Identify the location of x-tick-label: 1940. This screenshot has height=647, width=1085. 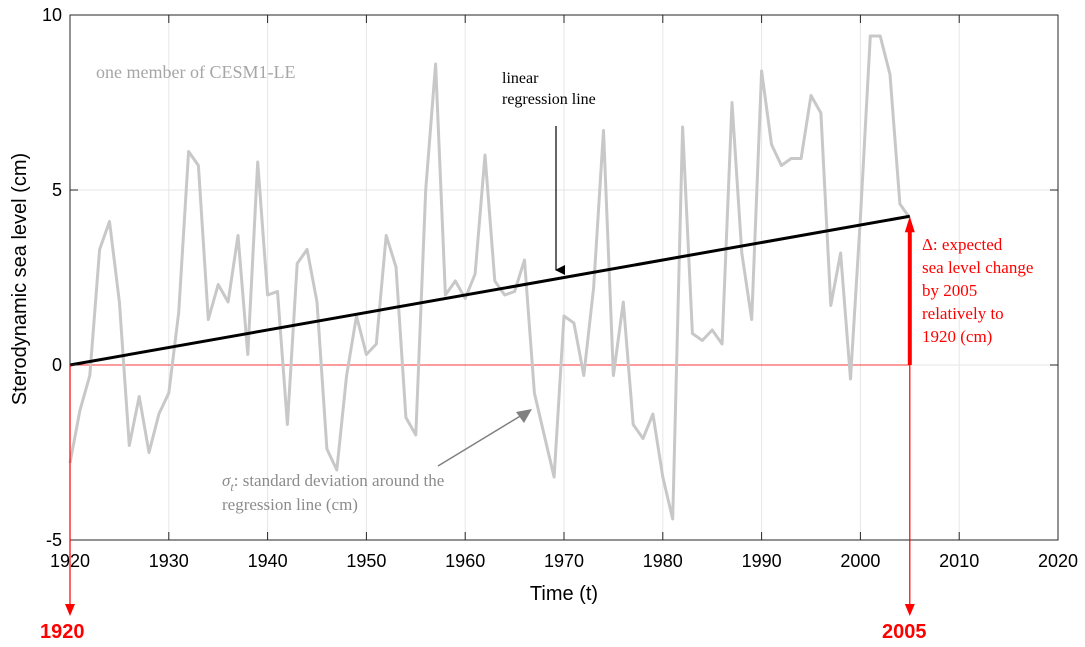
(268, 561).